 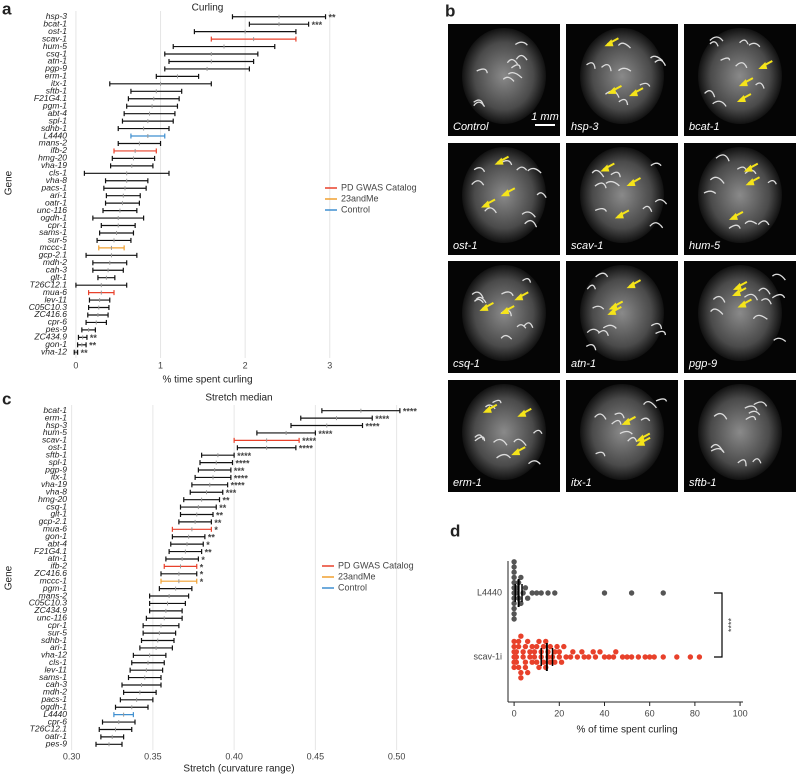 I want to click on image-label: bcat-1, so click(x=704, y=127).